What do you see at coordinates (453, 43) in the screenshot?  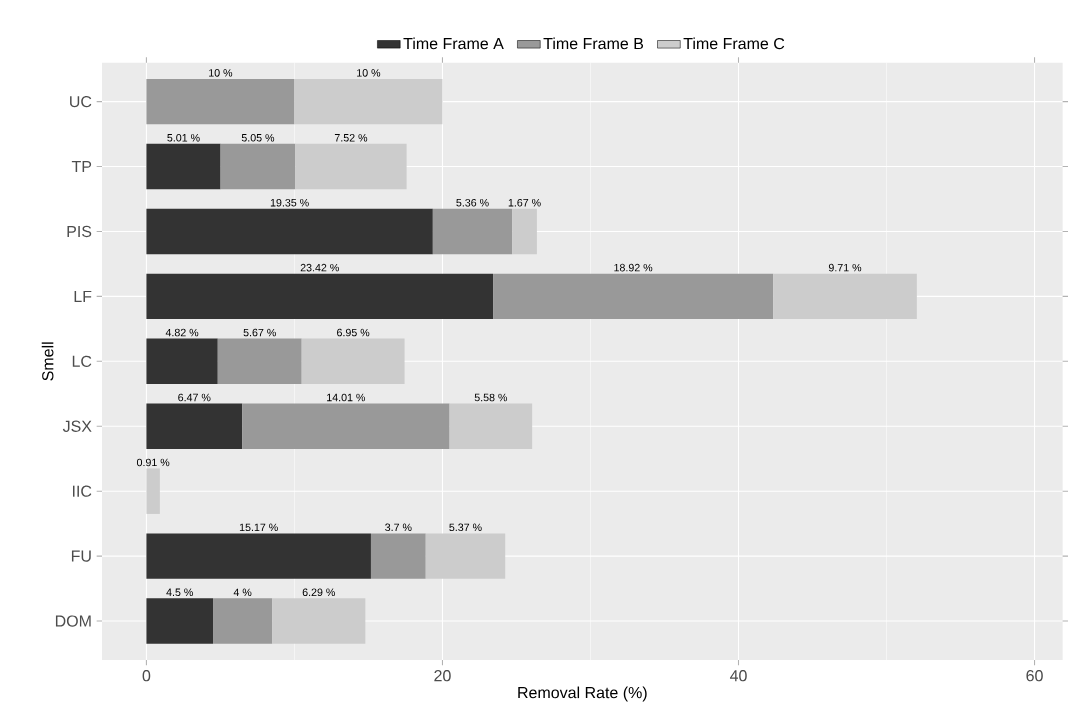 I see `legend-label: Time Frame A` at bounding box center [453, 43].